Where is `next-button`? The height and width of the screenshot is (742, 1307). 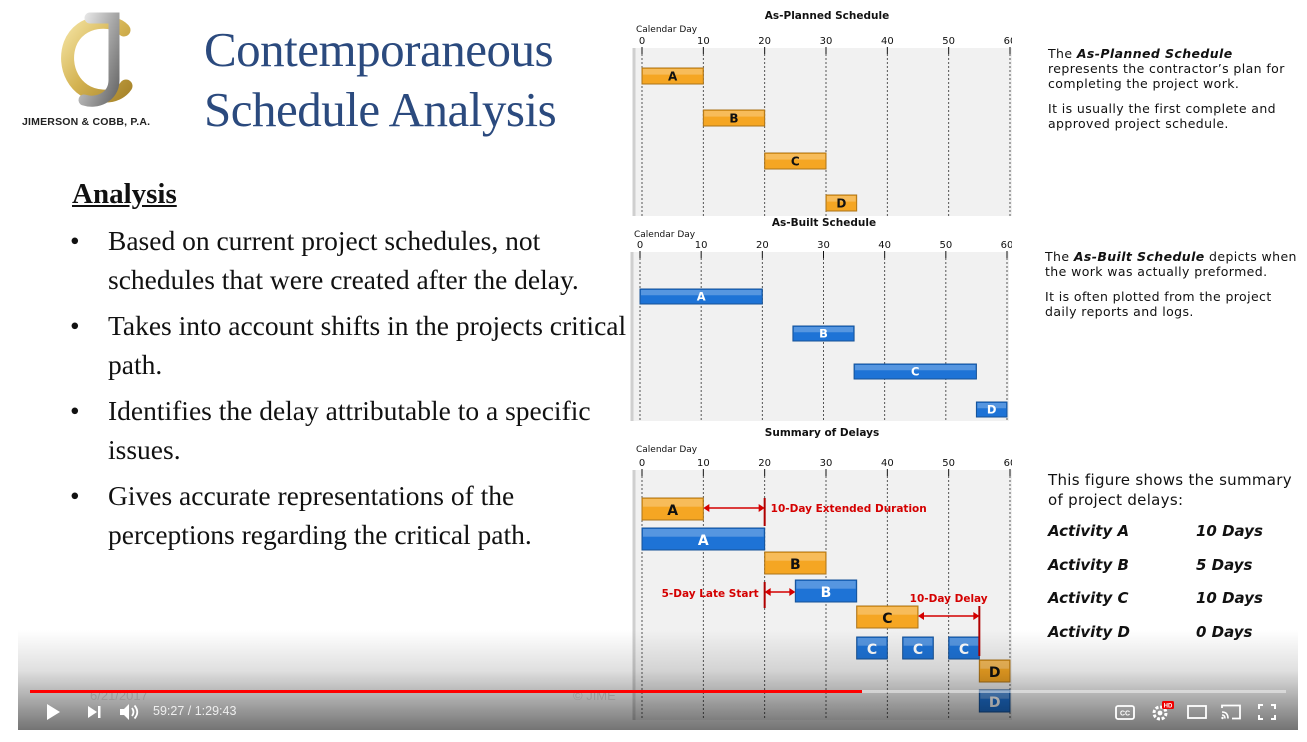 next-button is located at coordinates (94, 712).